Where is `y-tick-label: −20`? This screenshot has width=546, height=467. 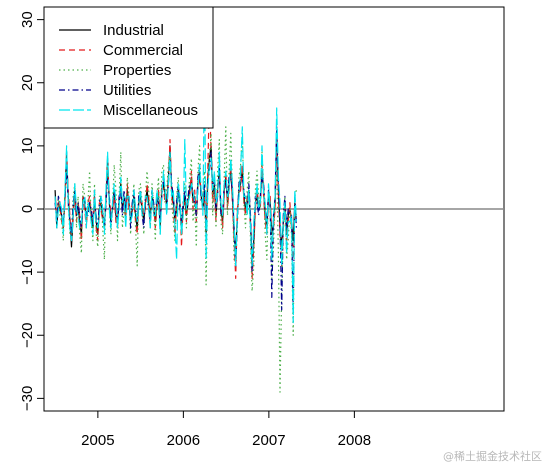
y-tick-label: −20 is located at coordinates (27, 335).